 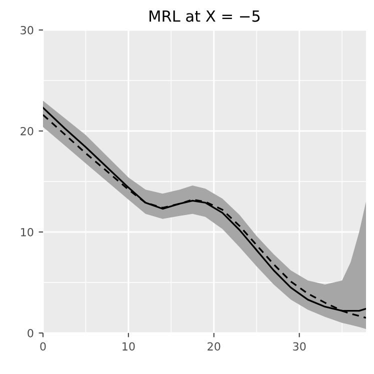 What do you see at coordinates (27, 131) in the screenshot?
I see `y-tick-label: 20` at bounding box center [27, 131].